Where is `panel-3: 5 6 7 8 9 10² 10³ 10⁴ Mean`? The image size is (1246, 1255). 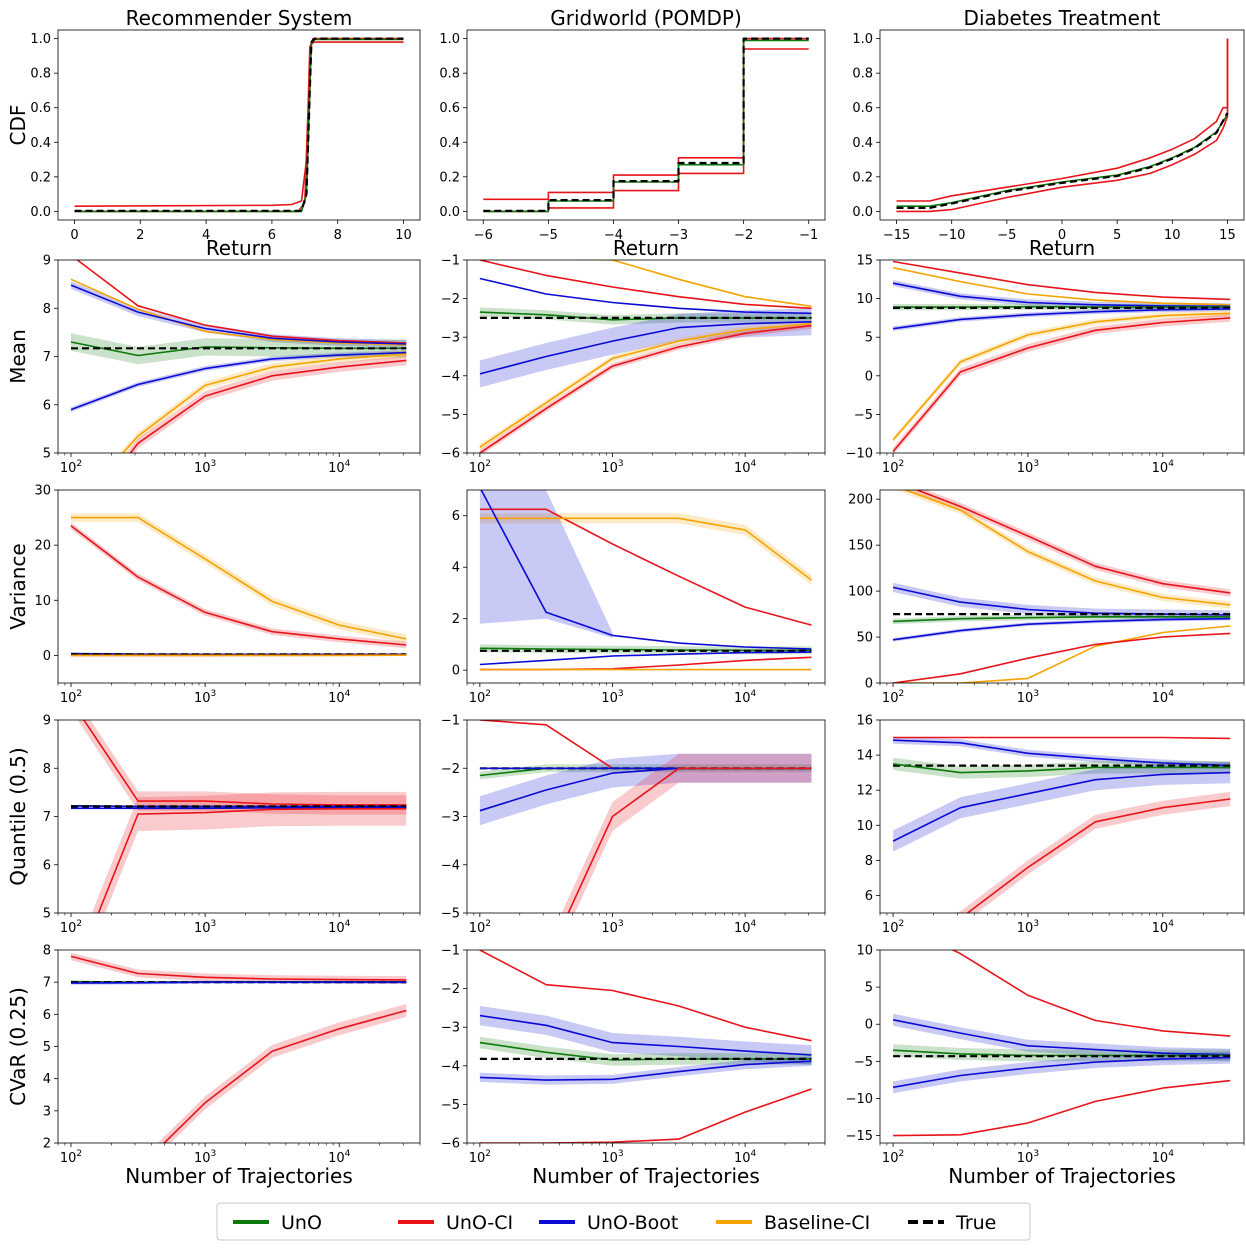 panel-3: 5 6 7 8 9 10² 10³ 10⁴ Mean is located at coordinates (213, 365).